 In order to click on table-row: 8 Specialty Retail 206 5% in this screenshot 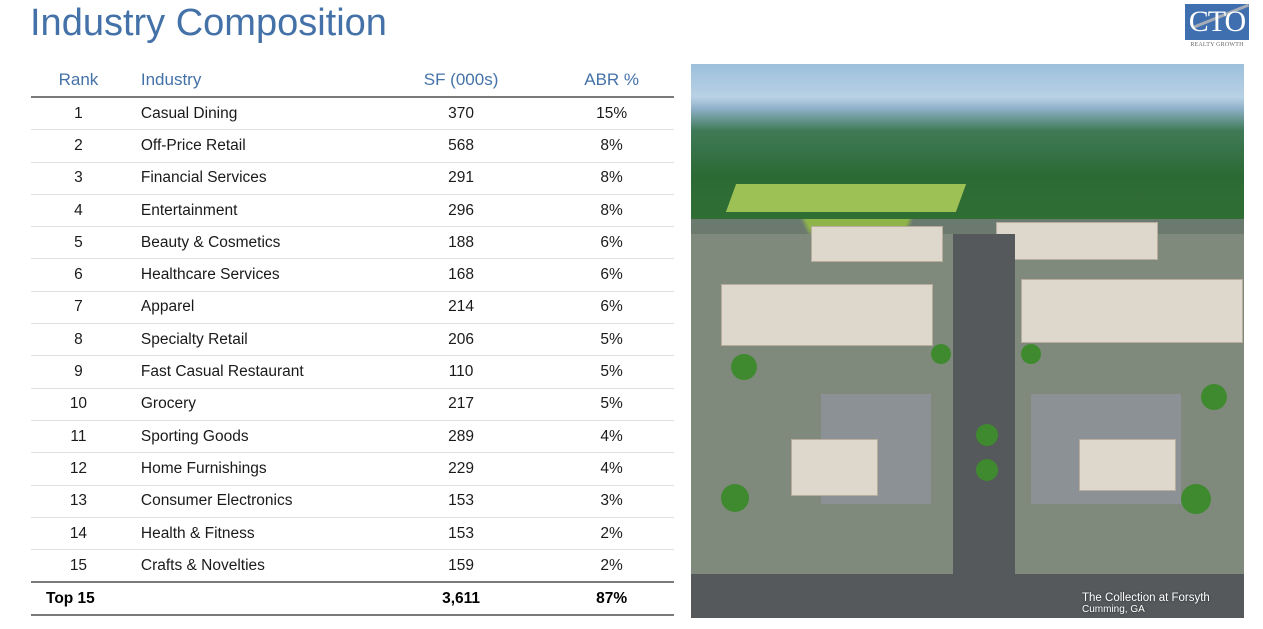, I will do `click(352, 340)`.